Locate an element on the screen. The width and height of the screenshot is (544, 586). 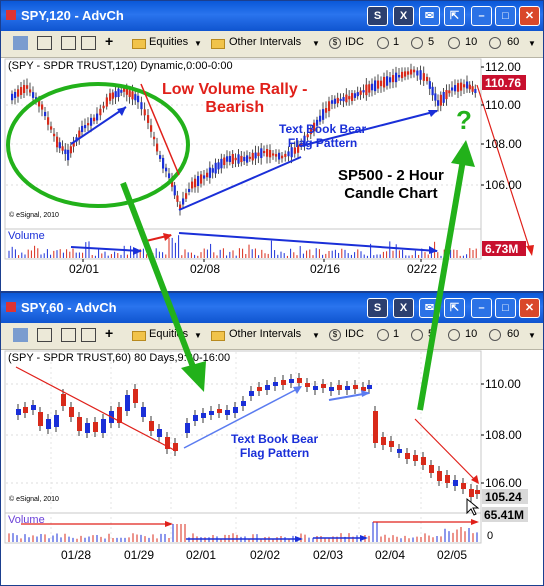
highlight-ellipse is located at coordinates (98, 145).